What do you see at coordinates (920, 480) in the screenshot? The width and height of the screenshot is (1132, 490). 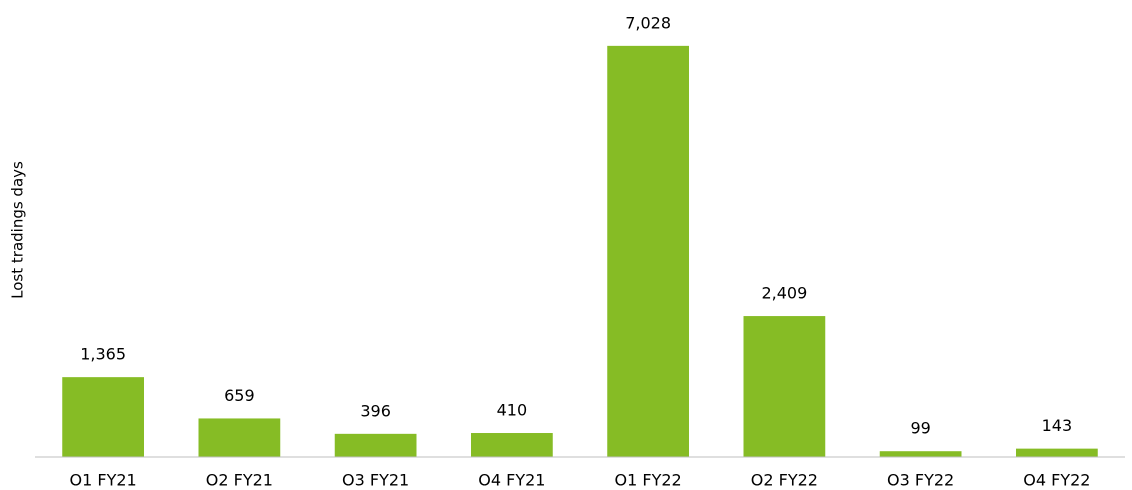 I see `x-tick-label: O3 FY22` at bounding box center [920, 480].